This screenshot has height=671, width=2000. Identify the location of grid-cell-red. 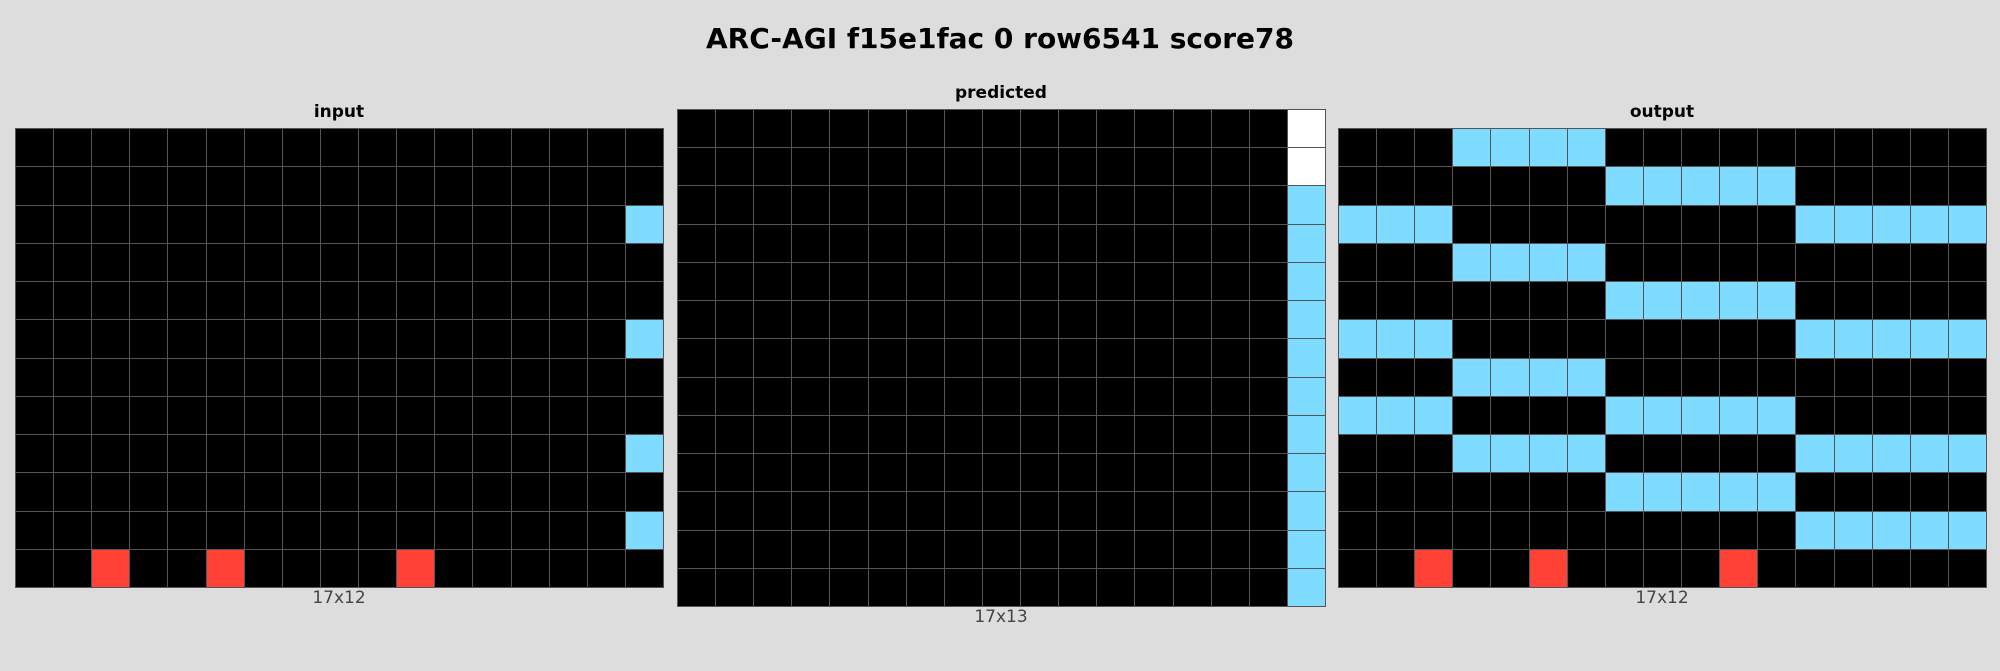
(111, 568).